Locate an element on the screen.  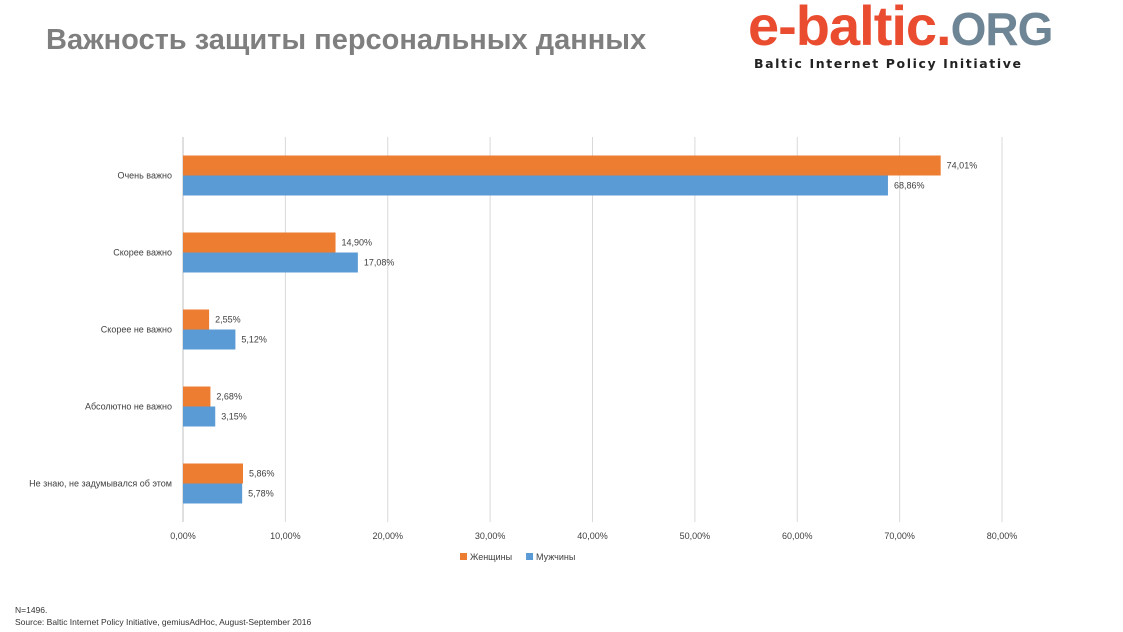
logo-org: ORG is located at coordinates (1002, 29).